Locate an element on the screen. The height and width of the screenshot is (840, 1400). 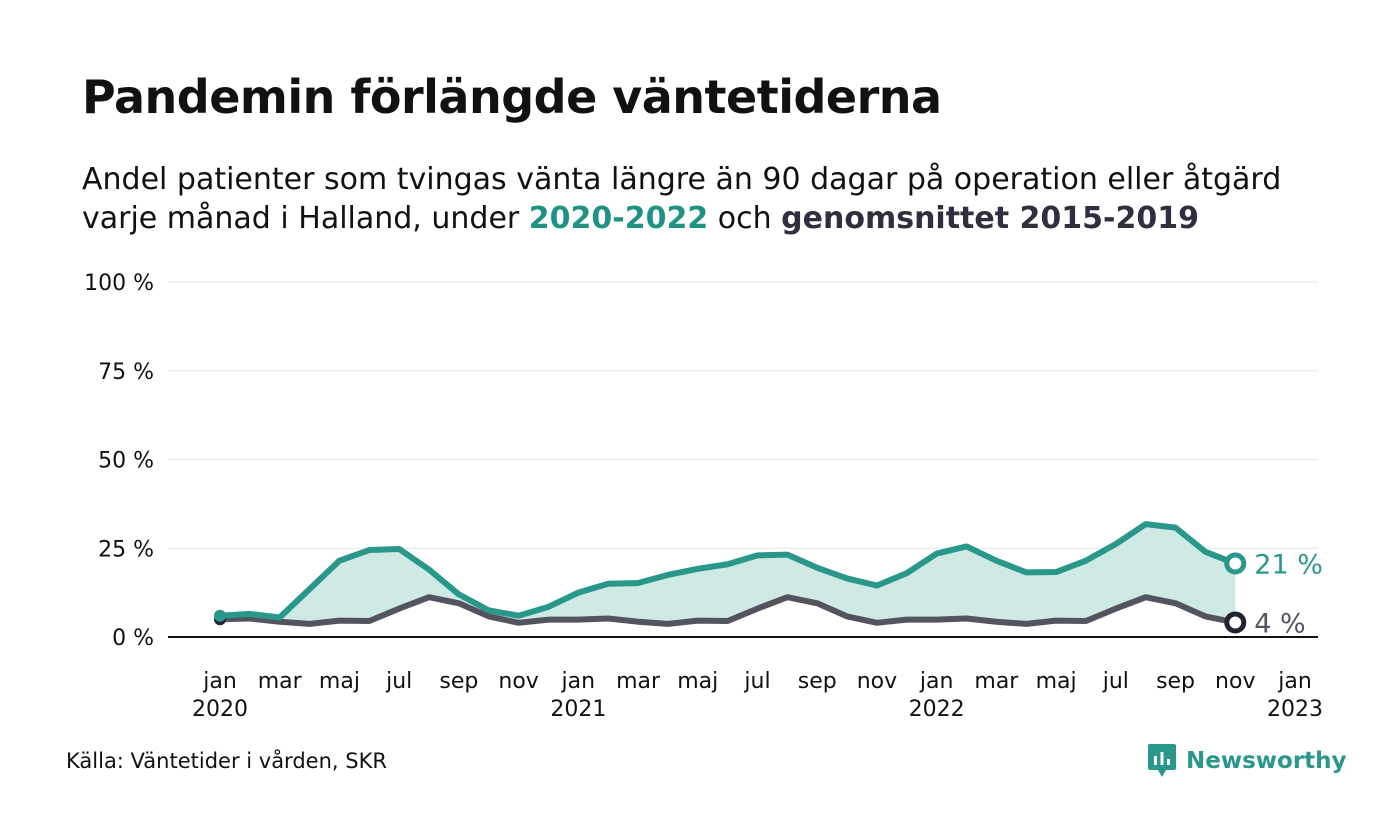
series-current-start-point is located at coordinates (220, 615).